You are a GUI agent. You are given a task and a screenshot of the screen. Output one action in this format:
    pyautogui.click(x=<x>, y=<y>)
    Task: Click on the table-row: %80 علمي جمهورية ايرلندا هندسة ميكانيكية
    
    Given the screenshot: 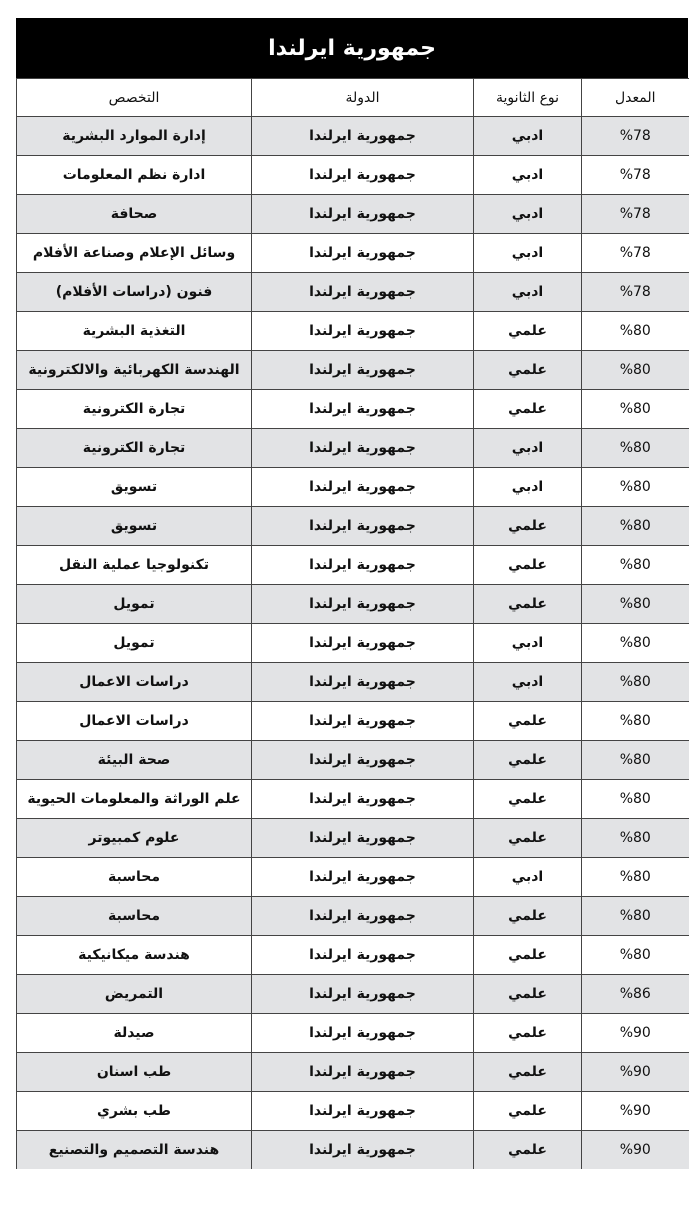 What is the action you would take?
    pyautogui.click(x=352, y=955)
    